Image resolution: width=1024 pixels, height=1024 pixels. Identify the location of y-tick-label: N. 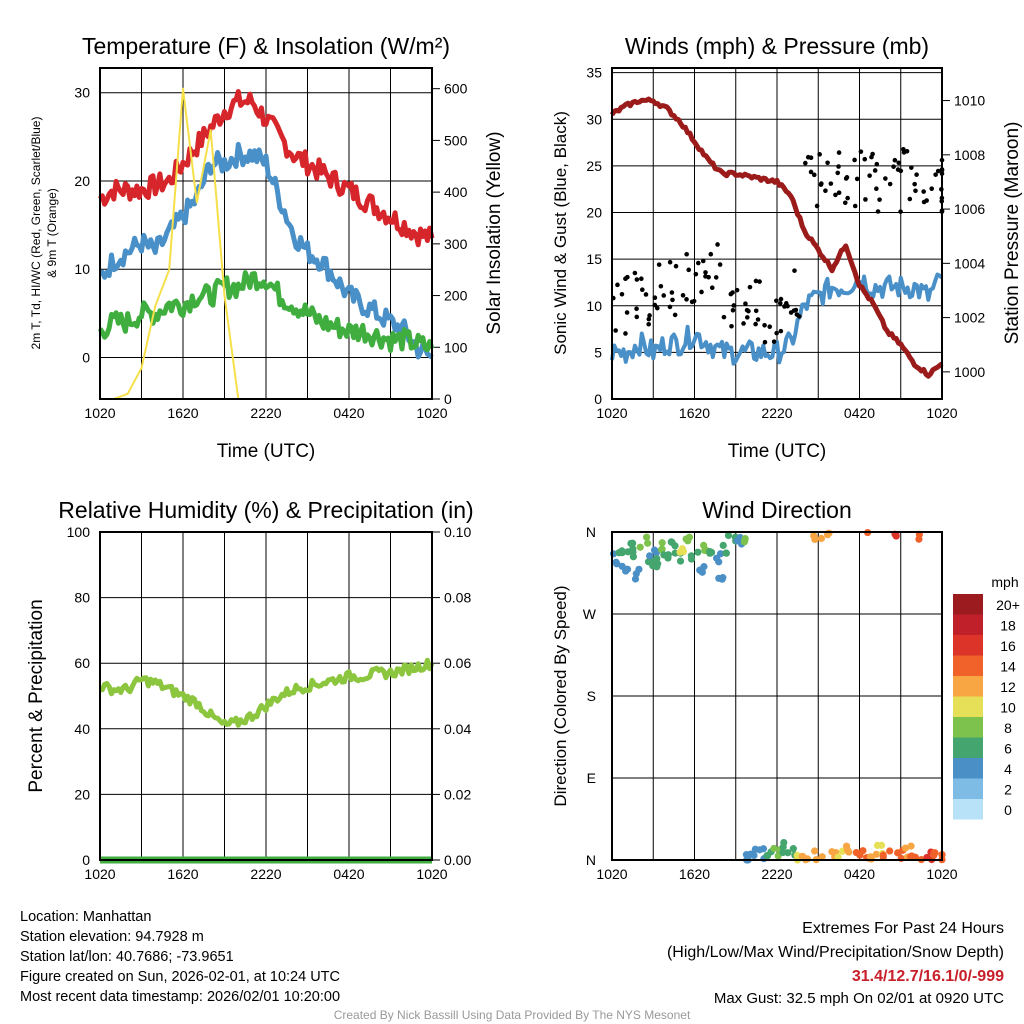
(591, 860).